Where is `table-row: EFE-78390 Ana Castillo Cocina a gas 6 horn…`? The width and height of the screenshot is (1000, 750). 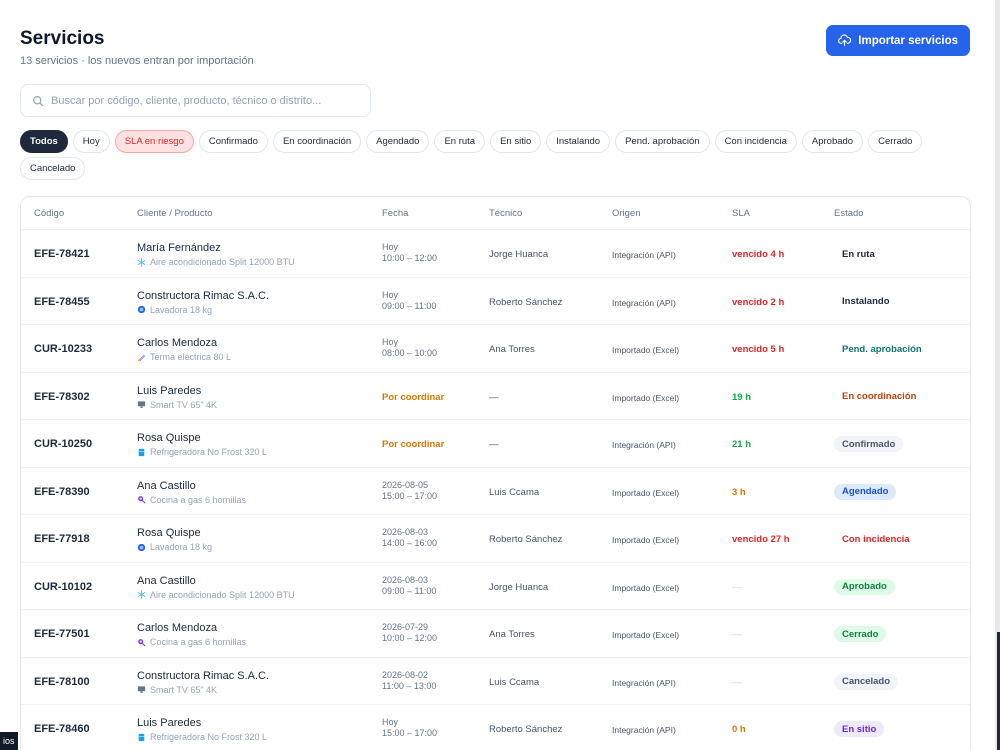 table-row: EFE-78390 Ana Castillo Cocina a gas 6 horn… is located at coordinates (495, 491).